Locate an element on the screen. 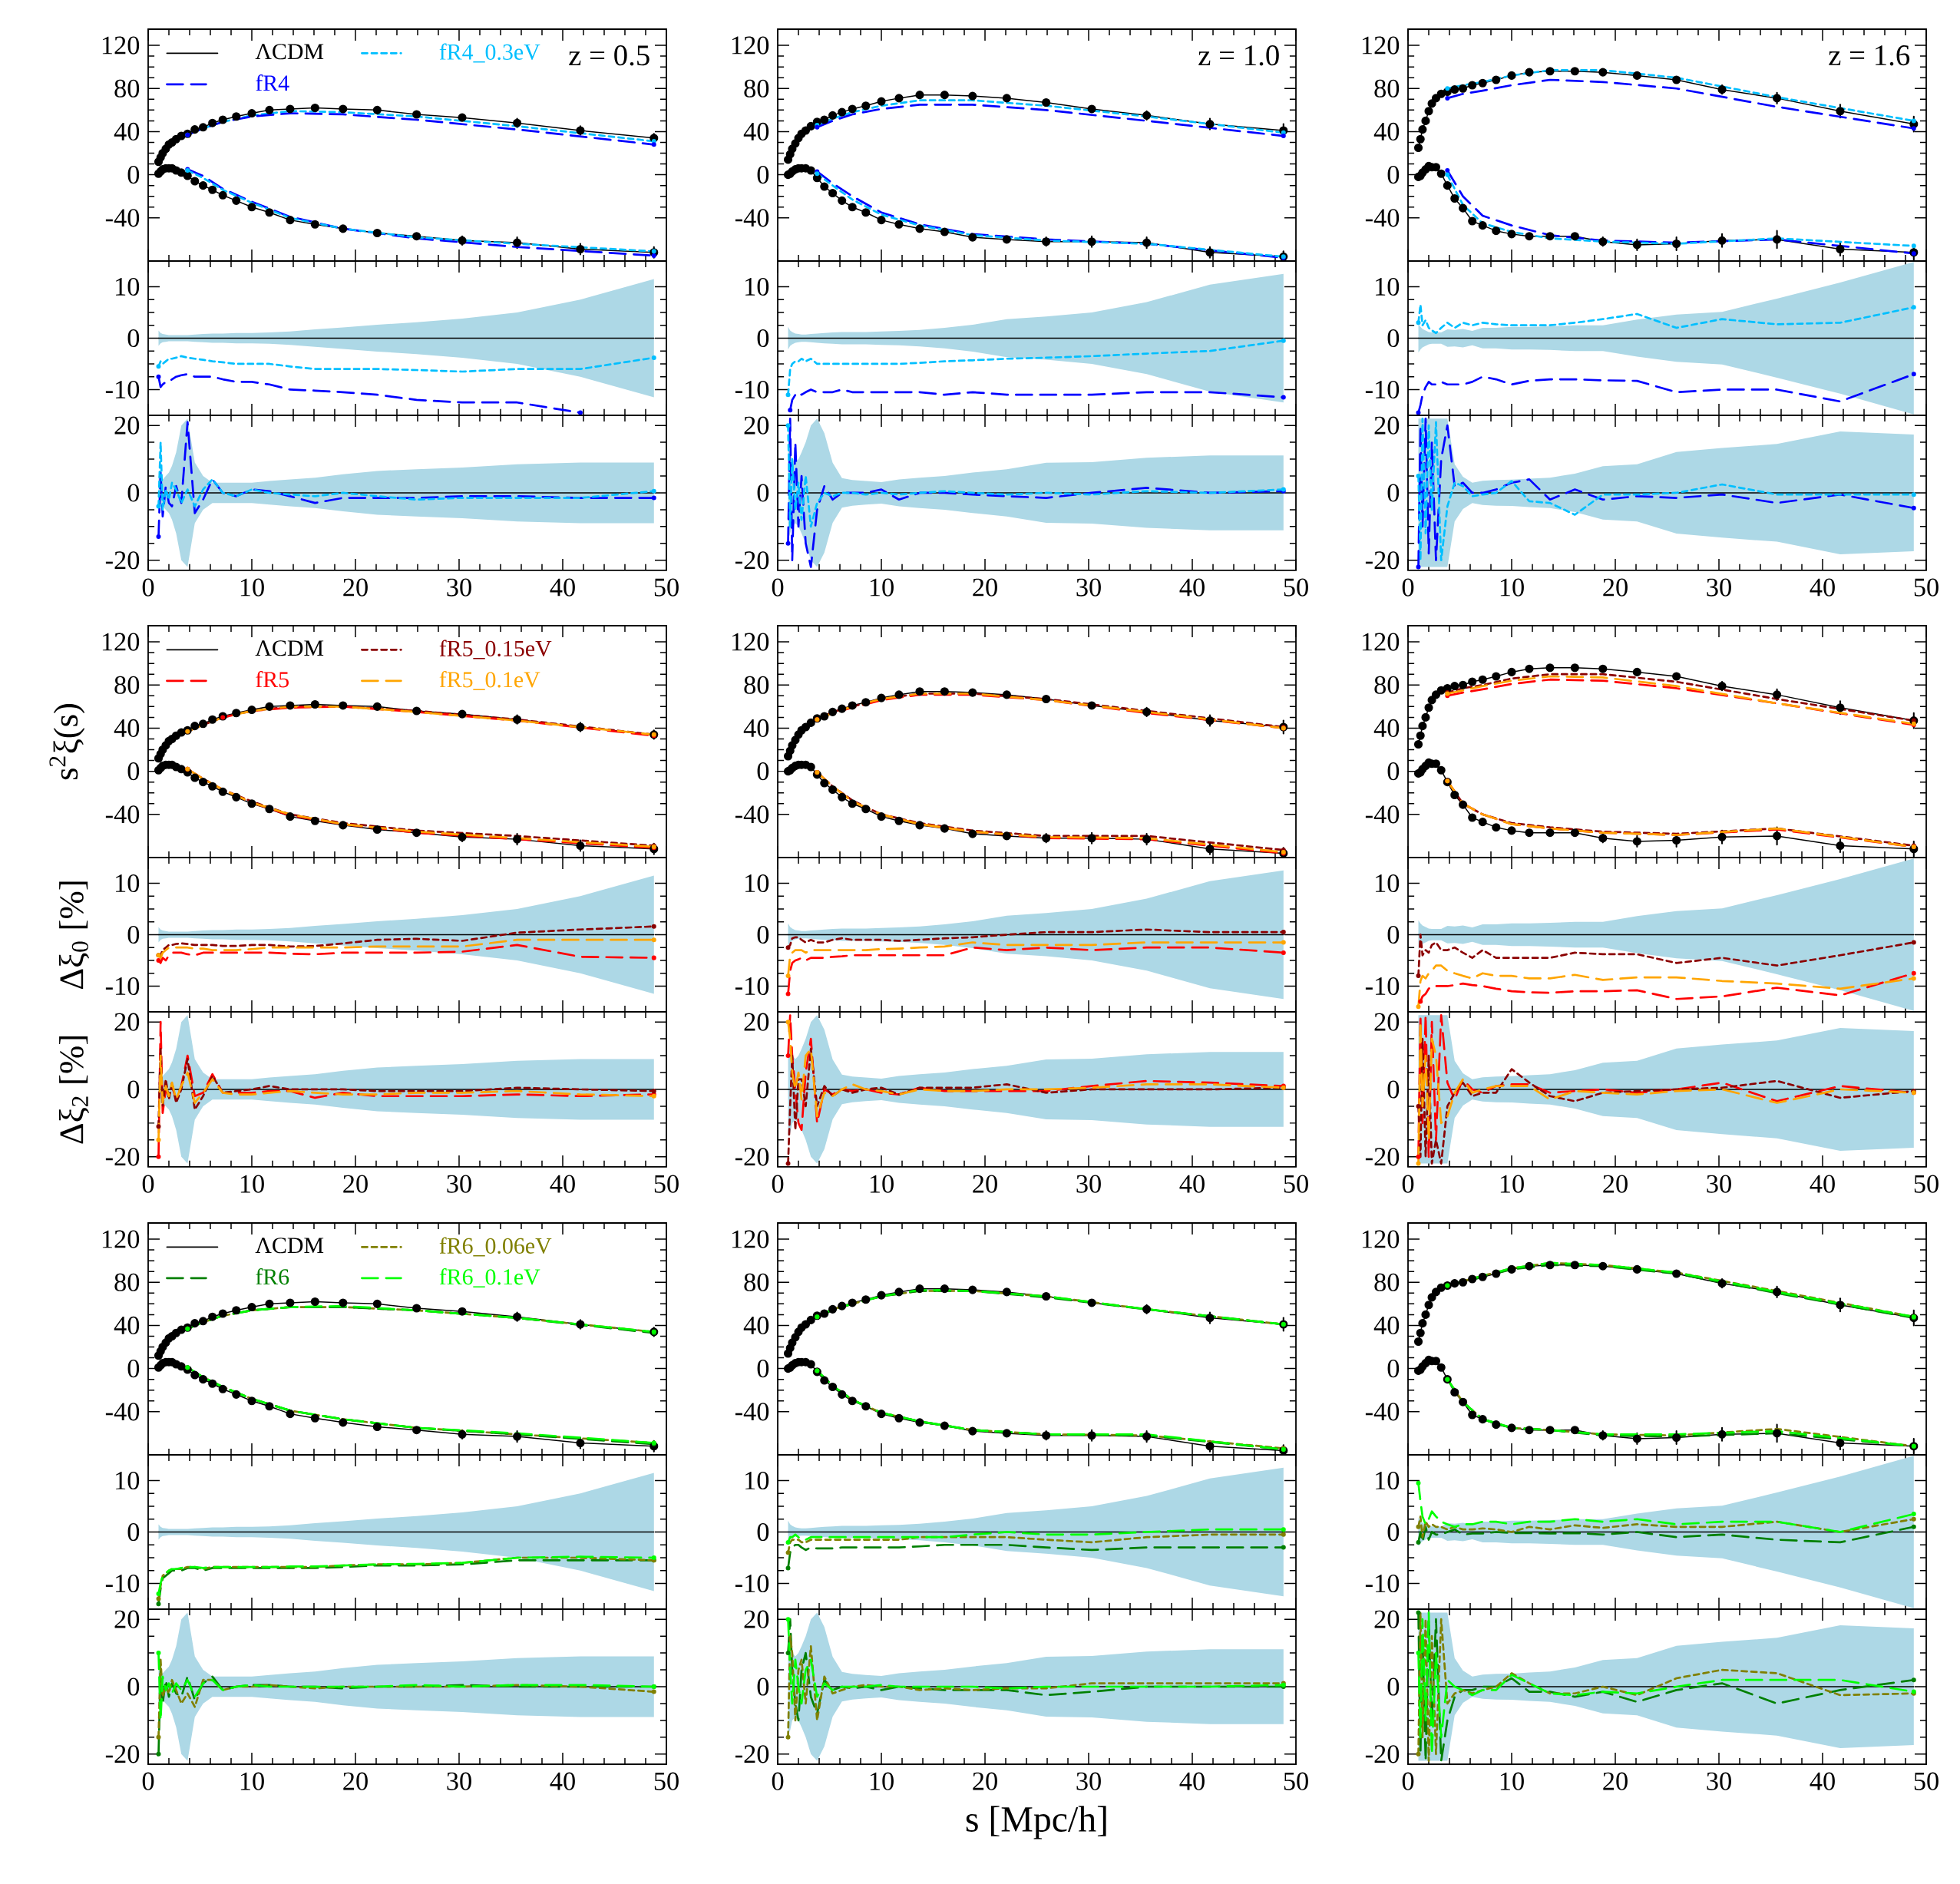 Image resolution: width=1960 pixels, height=1884 pixels. legend-label: fR6_0.1eV is located at coordinates (489, 1277).